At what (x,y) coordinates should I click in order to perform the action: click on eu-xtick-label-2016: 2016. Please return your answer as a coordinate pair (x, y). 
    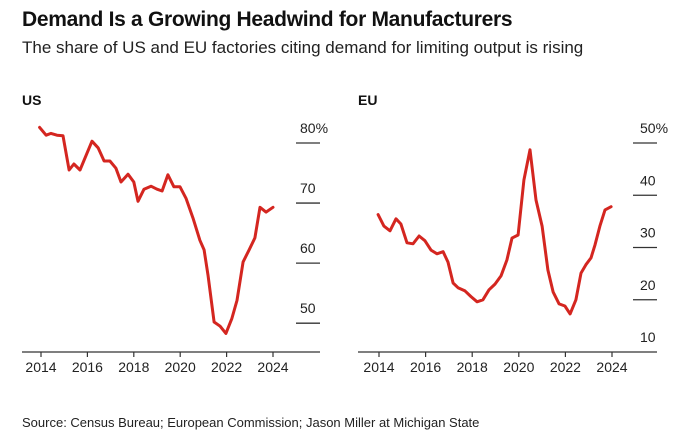
    Looking at the image, I should click on (425, 367).